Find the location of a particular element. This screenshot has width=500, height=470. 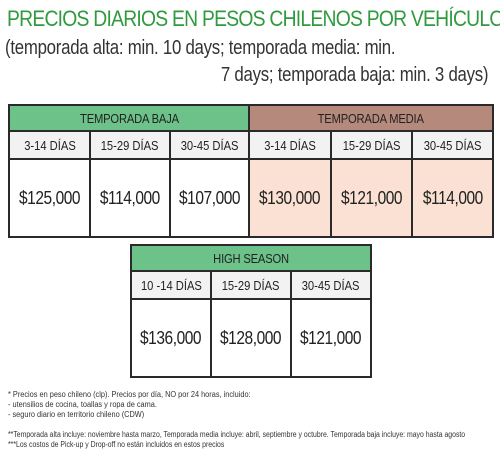

high-price-2: $128,000 is located at coordinates (251, 338).